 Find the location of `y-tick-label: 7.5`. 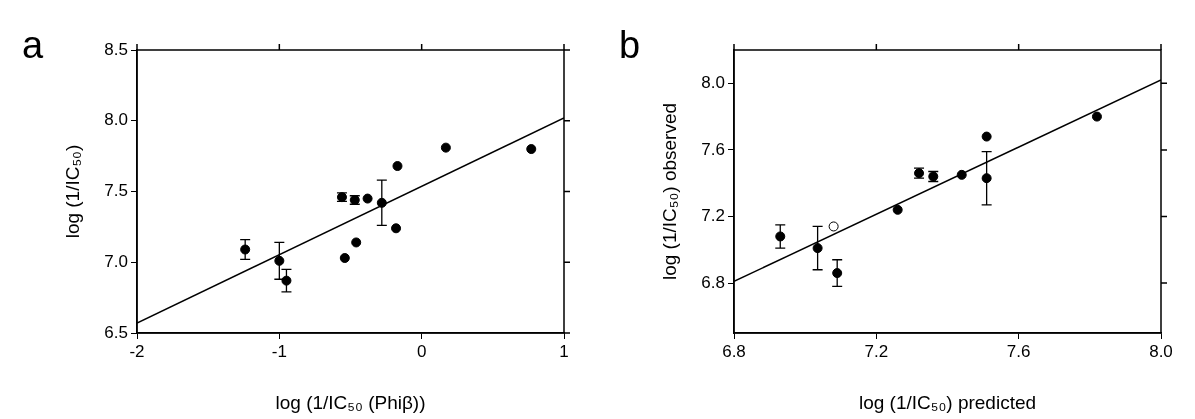

y-tick-label: 7.5 is located at coordinates (116, 191).